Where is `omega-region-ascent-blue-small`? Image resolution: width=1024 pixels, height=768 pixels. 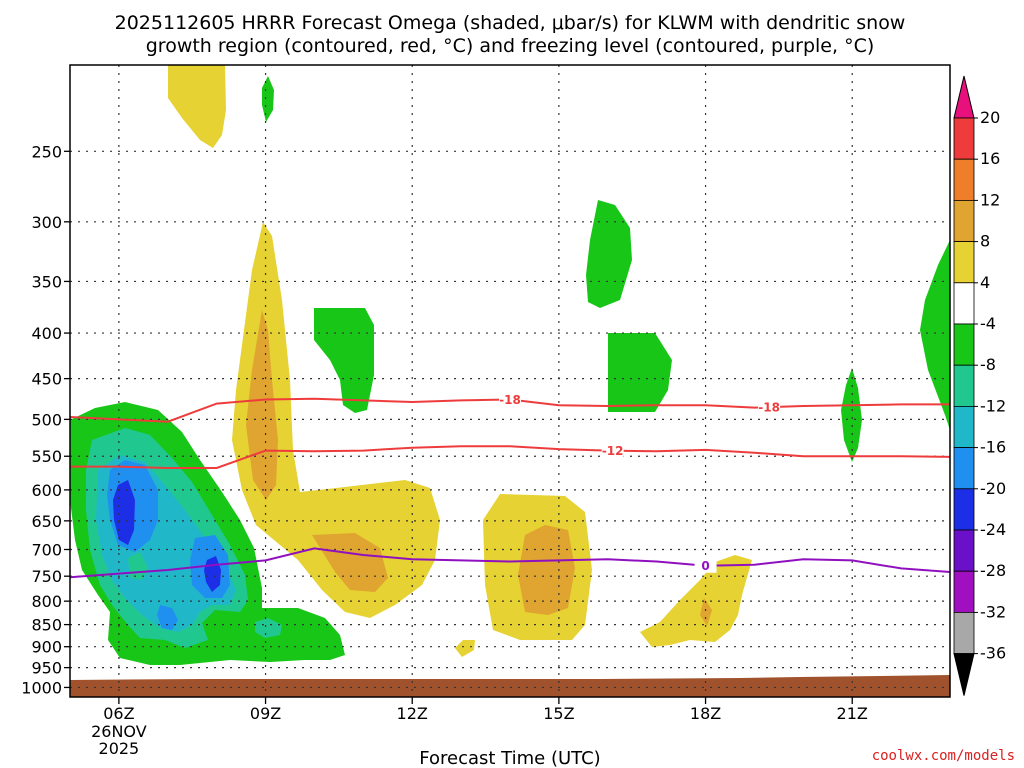 omega-region-ascent-blue-small is located at coordinates (167, 617).